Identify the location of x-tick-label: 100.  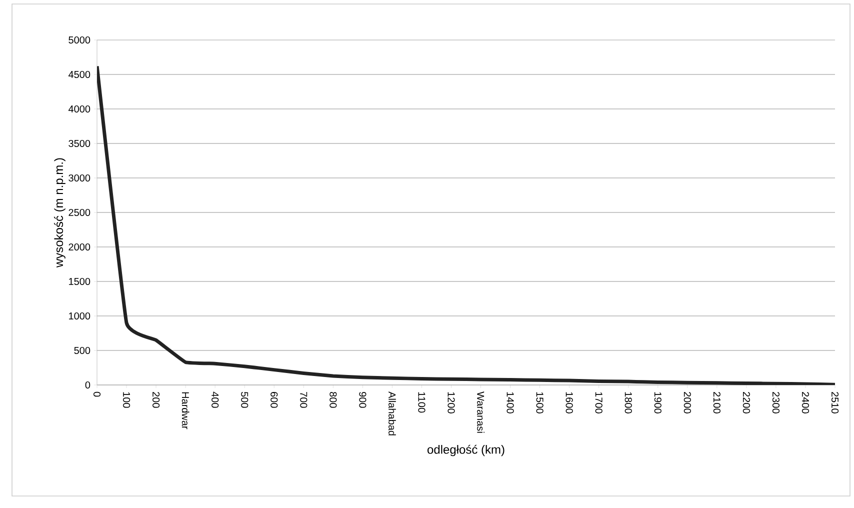
(126, 400).